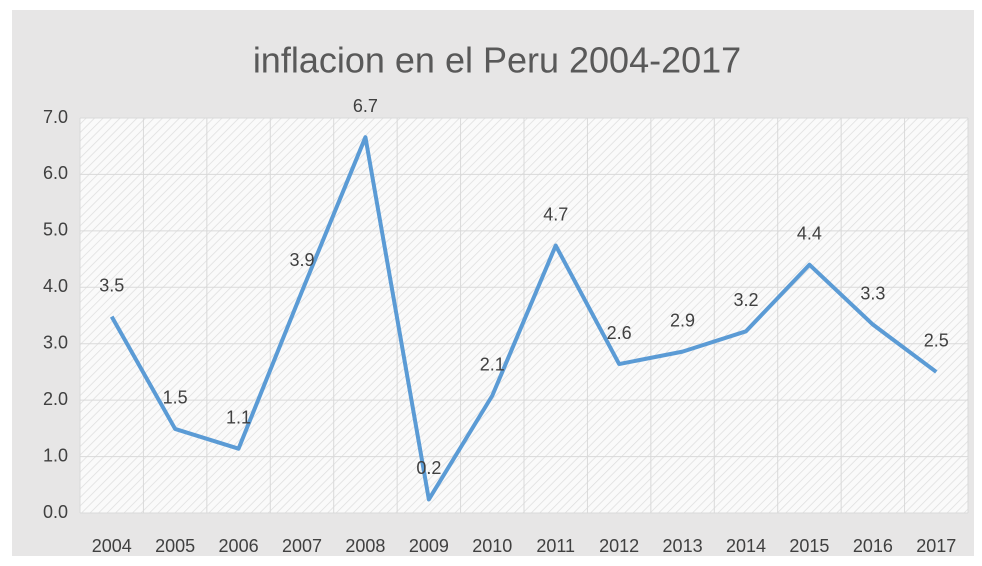 This screenshot has height=566, width=982. I want to click on data-label: 1.1, so click(238, 417).